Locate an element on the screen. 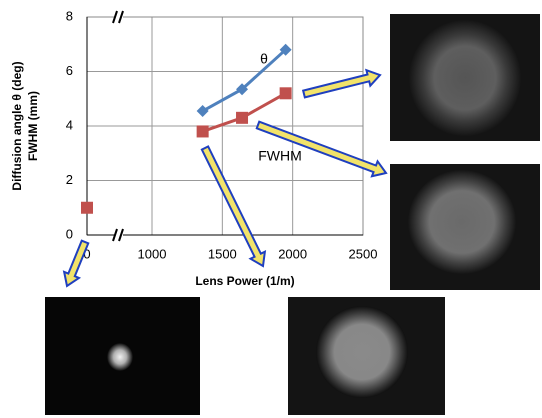  x-tick-label: 0 is located at coordinates (86, 253).